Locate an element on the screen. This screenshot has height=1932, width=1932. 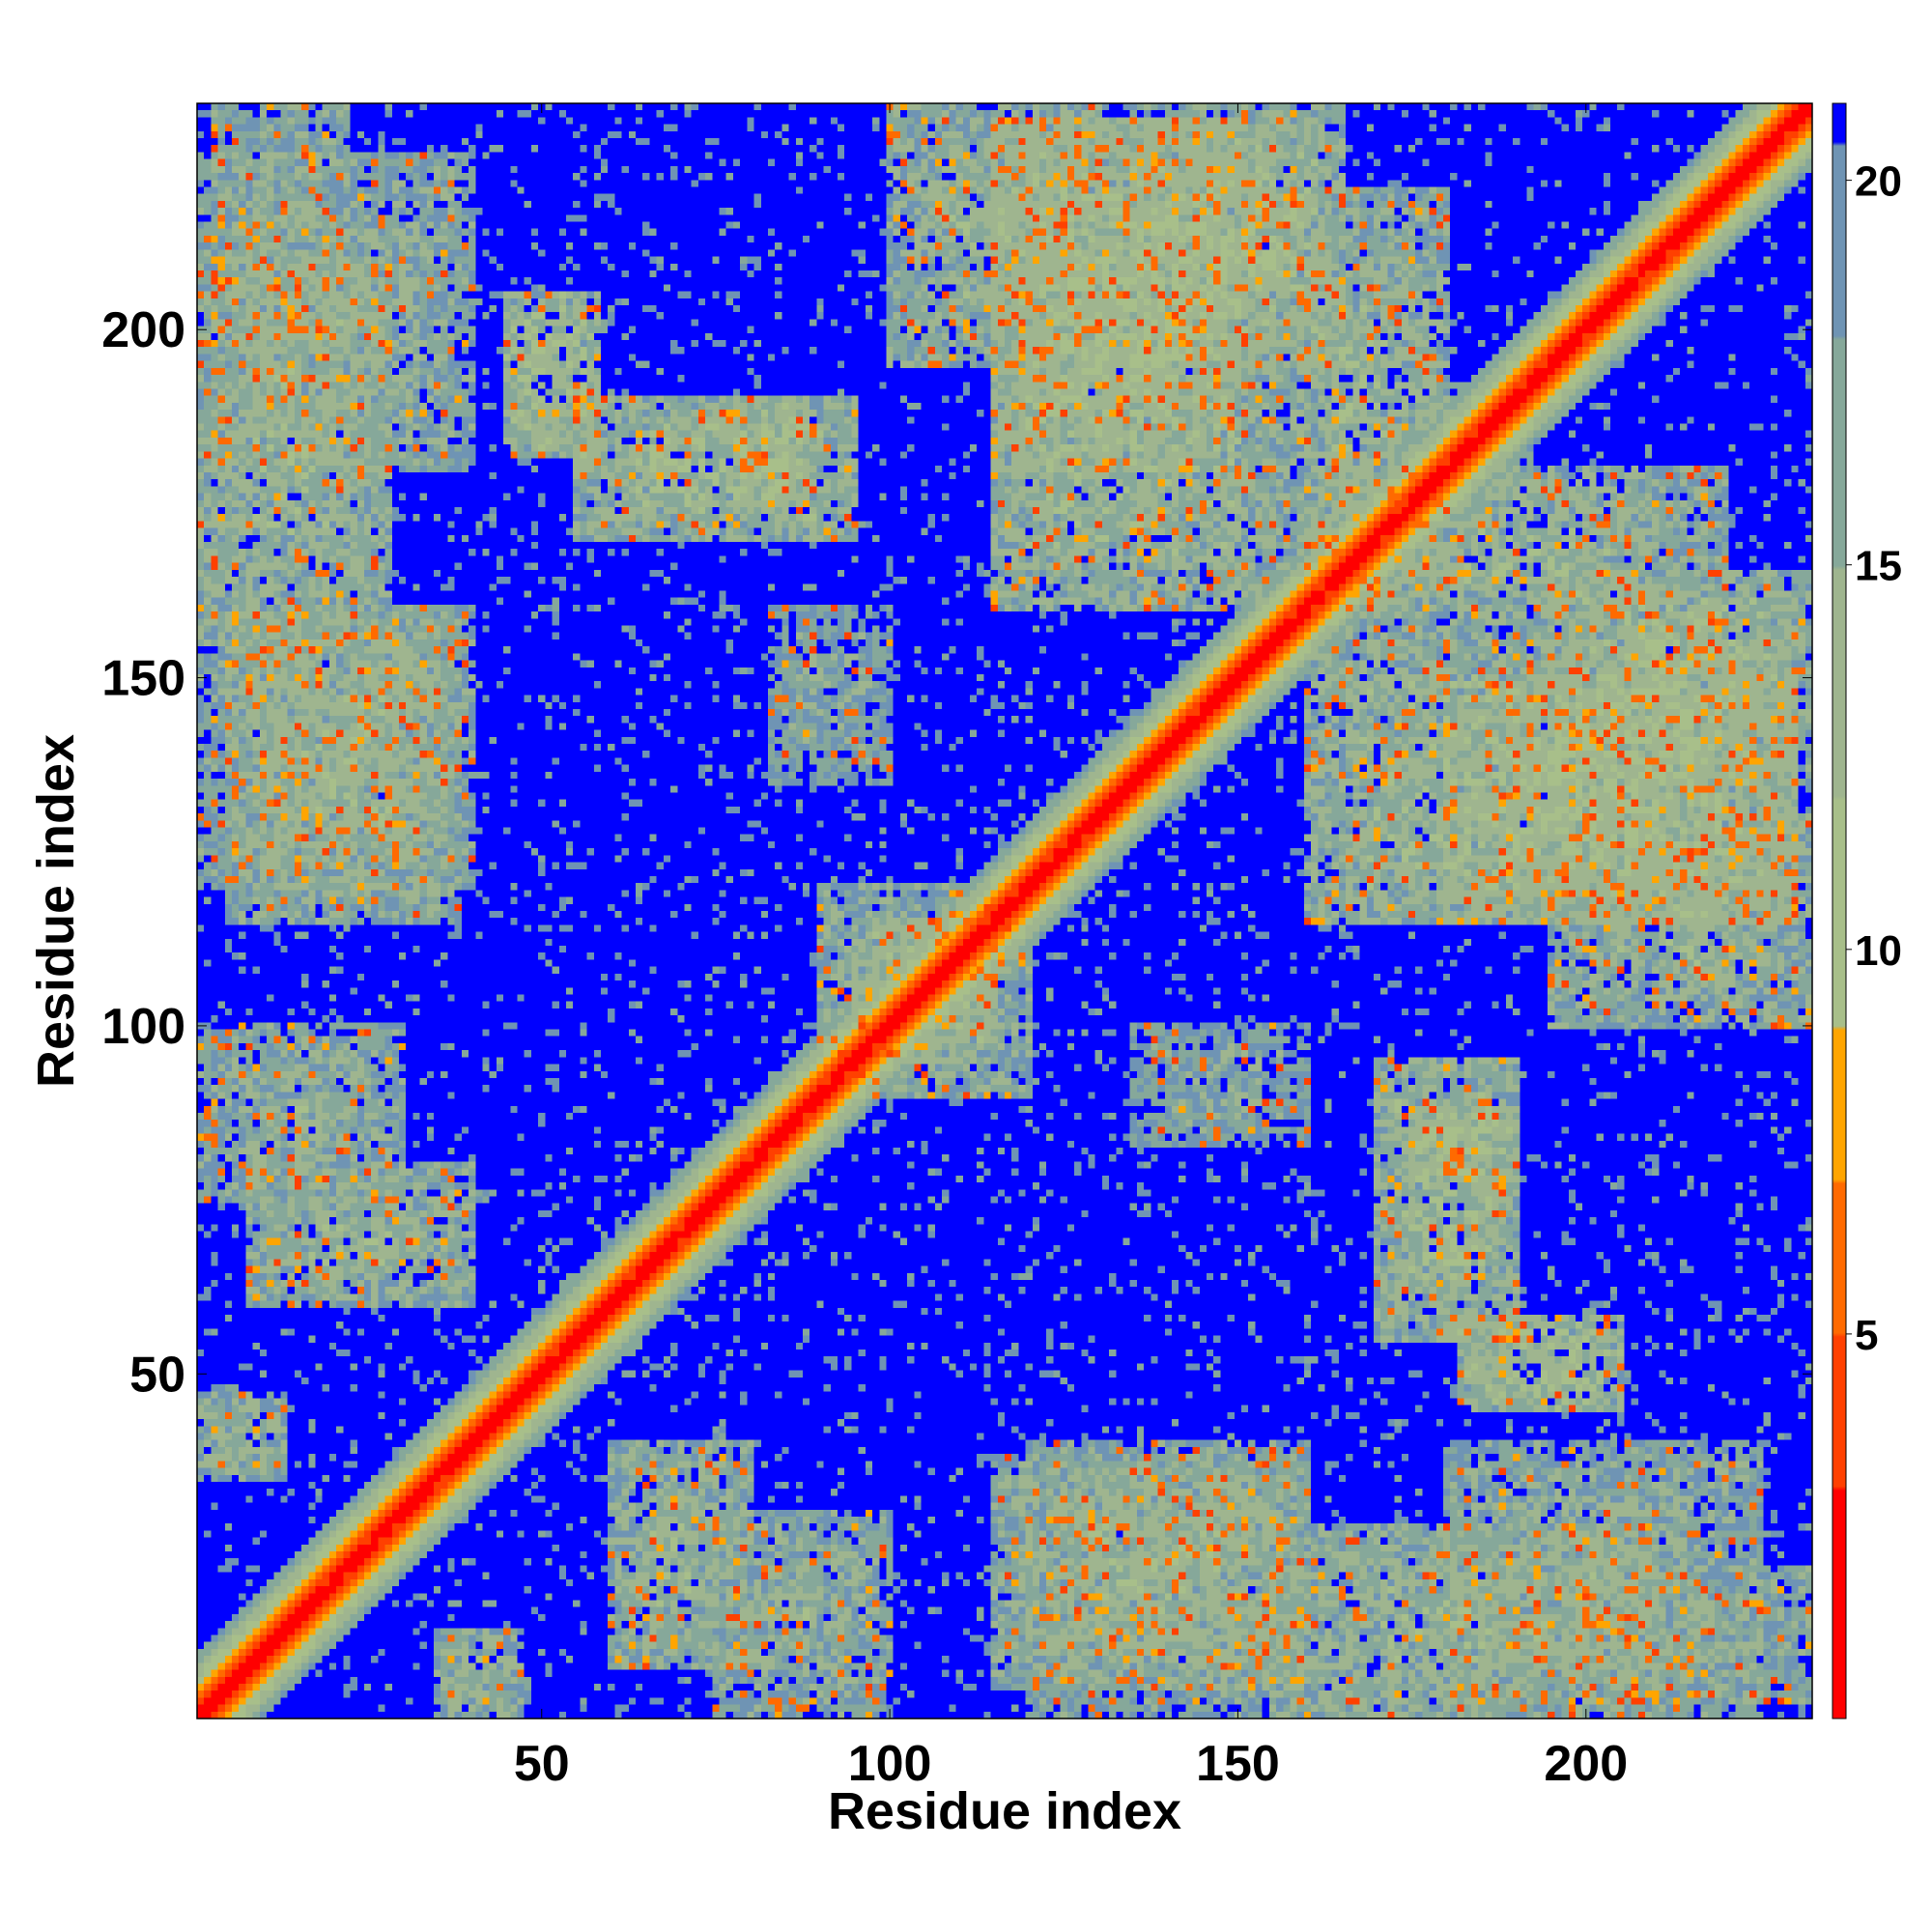
colorbar-border is located at coordinates (1839, 910).